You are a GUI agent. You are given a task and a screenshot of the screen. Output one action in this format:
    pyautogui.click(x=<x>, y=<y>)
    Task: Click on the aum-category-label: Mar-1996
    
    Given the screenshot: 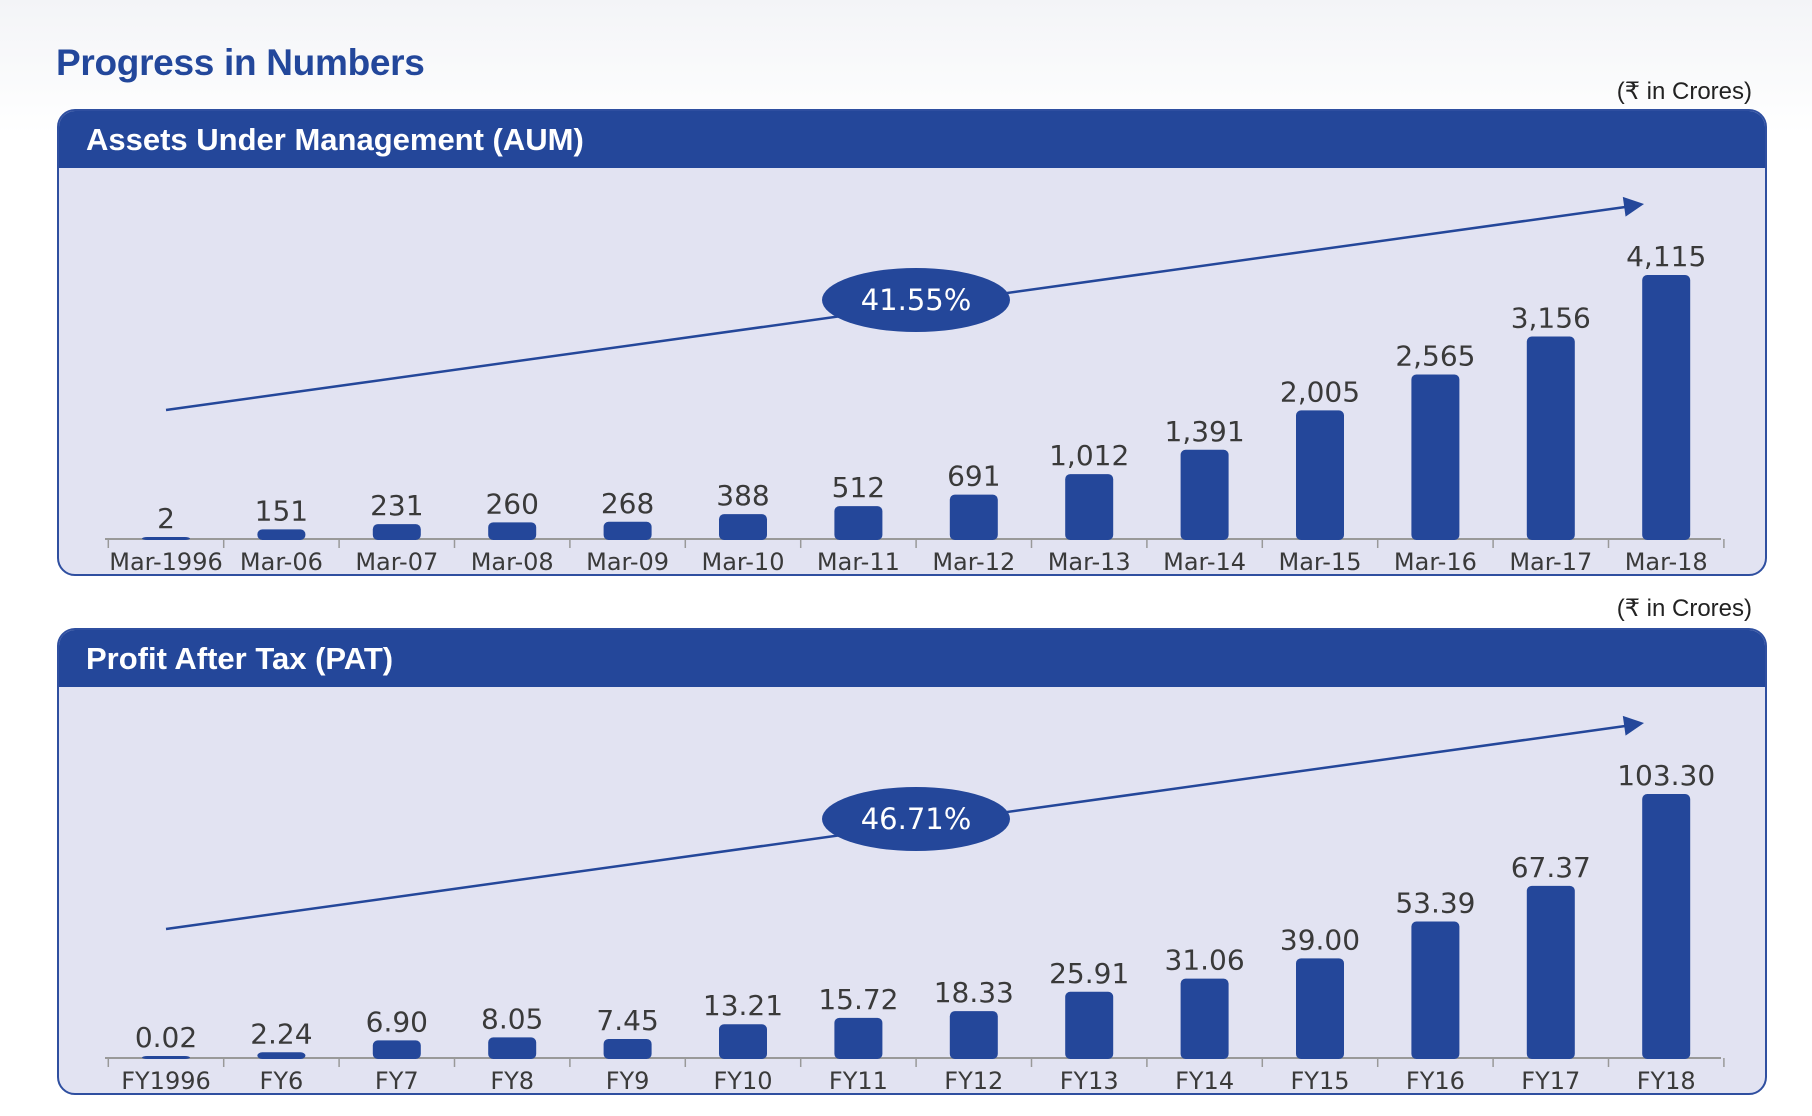 What is the action you would take?
    pyautogui.click(x=165, y=562)
    